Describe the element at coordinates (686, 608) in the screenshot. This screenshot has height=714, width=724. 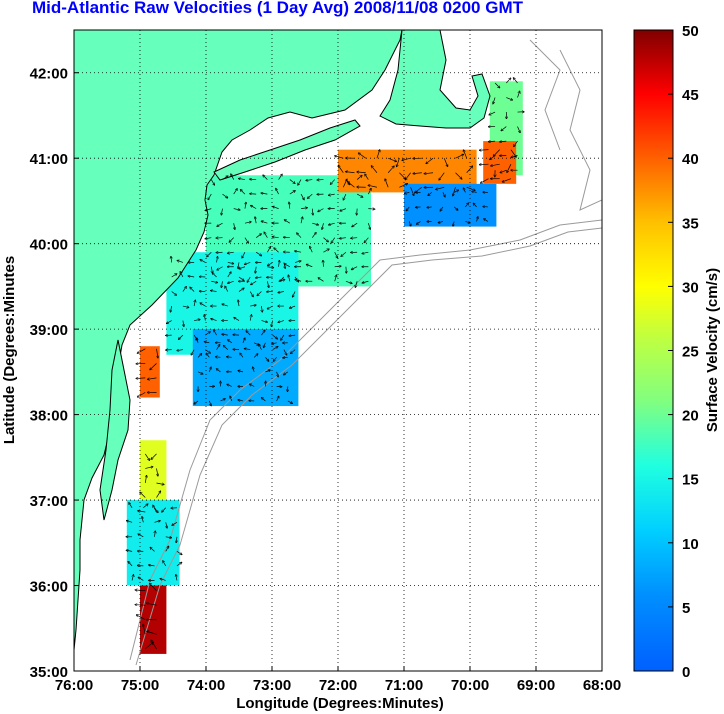
I see `colorbar-tick-label: 5` at that location.